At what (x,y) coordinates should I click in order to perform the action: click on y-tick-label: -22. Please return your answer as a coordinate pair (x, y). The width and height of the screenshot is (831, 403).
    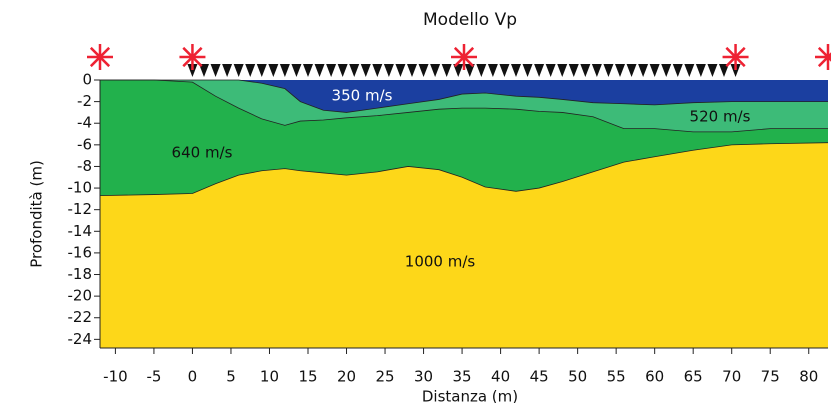
    Looking at the image, I should click on (80, 317).